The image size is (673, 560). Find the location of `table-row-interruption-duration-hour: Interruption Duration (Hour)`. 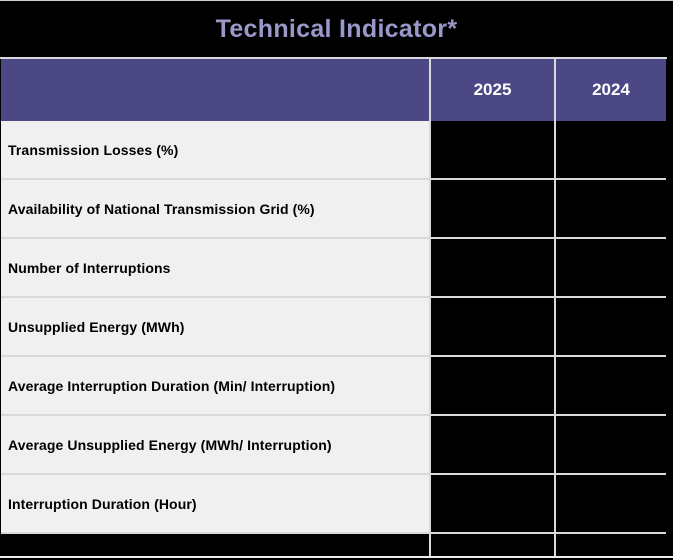

table-row-interruption-duration-hour: Interruption Duration (Hour) is located at coordinates (333, 504).